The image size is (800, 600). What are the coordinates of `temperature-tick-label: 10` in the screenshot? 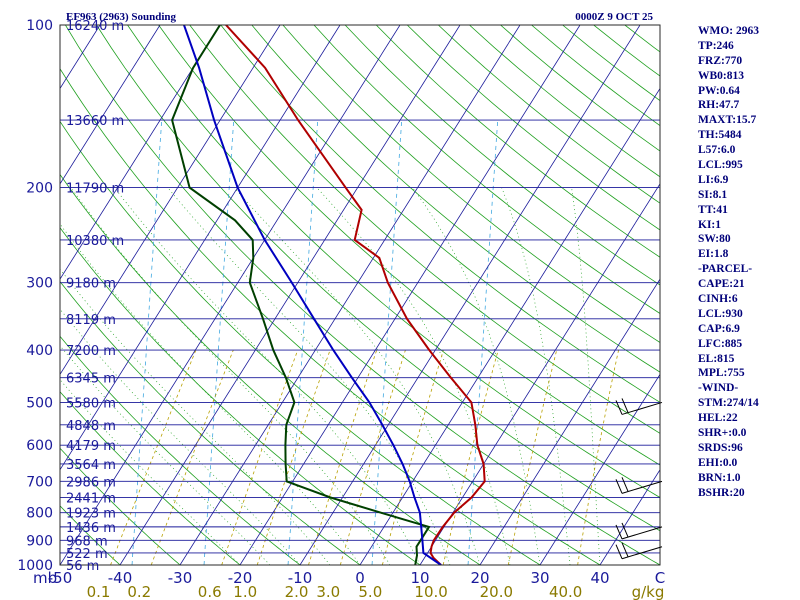 It's located at (419, 578).